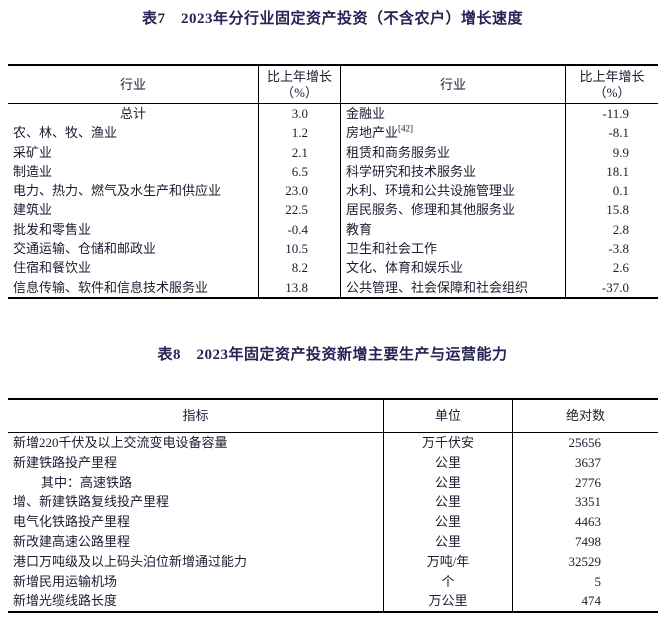  Describe the element at coordinates (91, 502) in the screenshot. I see `indicator-name: 增、新建铁路复线投产里程` at that location.